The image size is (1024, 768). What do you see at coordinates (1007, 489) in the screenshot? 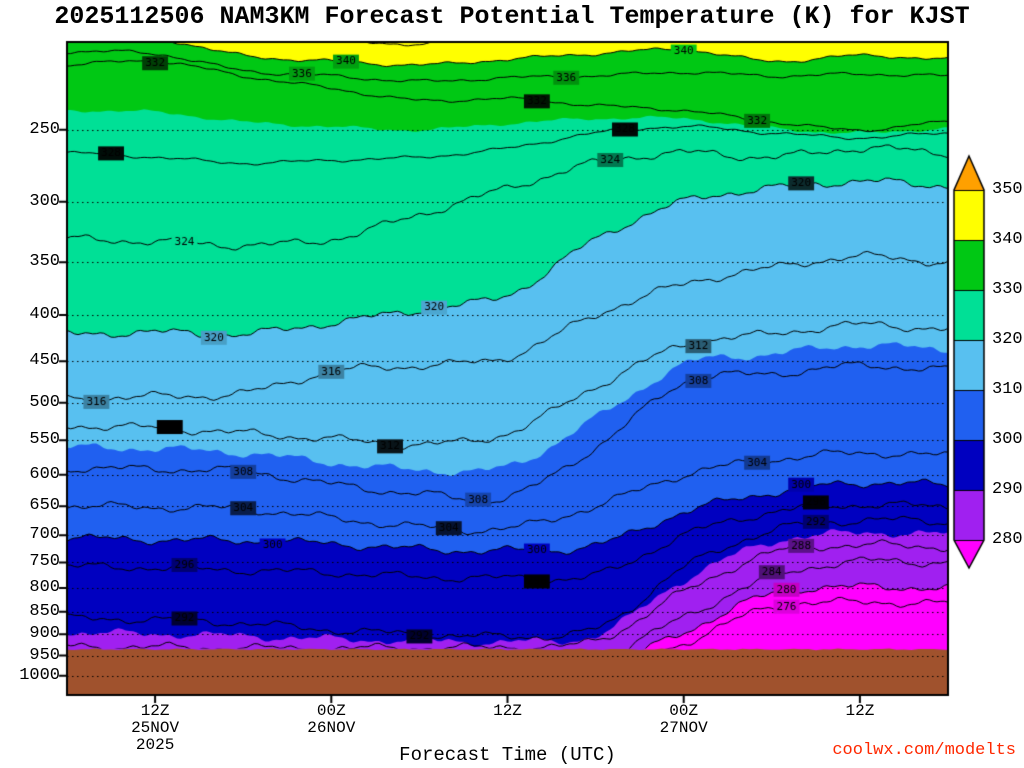
I see `colorbar-tick-label: 290` at bounding box center [1007, 489].